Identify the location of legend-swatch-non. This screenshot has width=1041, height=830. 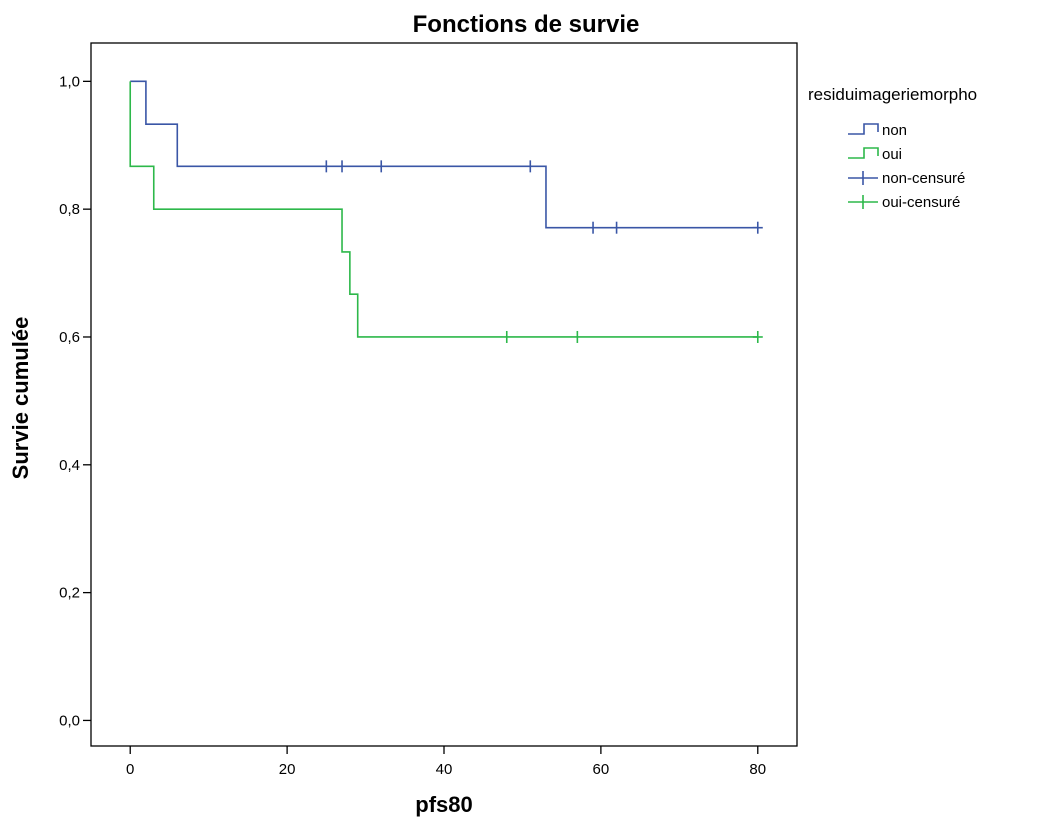
(863, 129).